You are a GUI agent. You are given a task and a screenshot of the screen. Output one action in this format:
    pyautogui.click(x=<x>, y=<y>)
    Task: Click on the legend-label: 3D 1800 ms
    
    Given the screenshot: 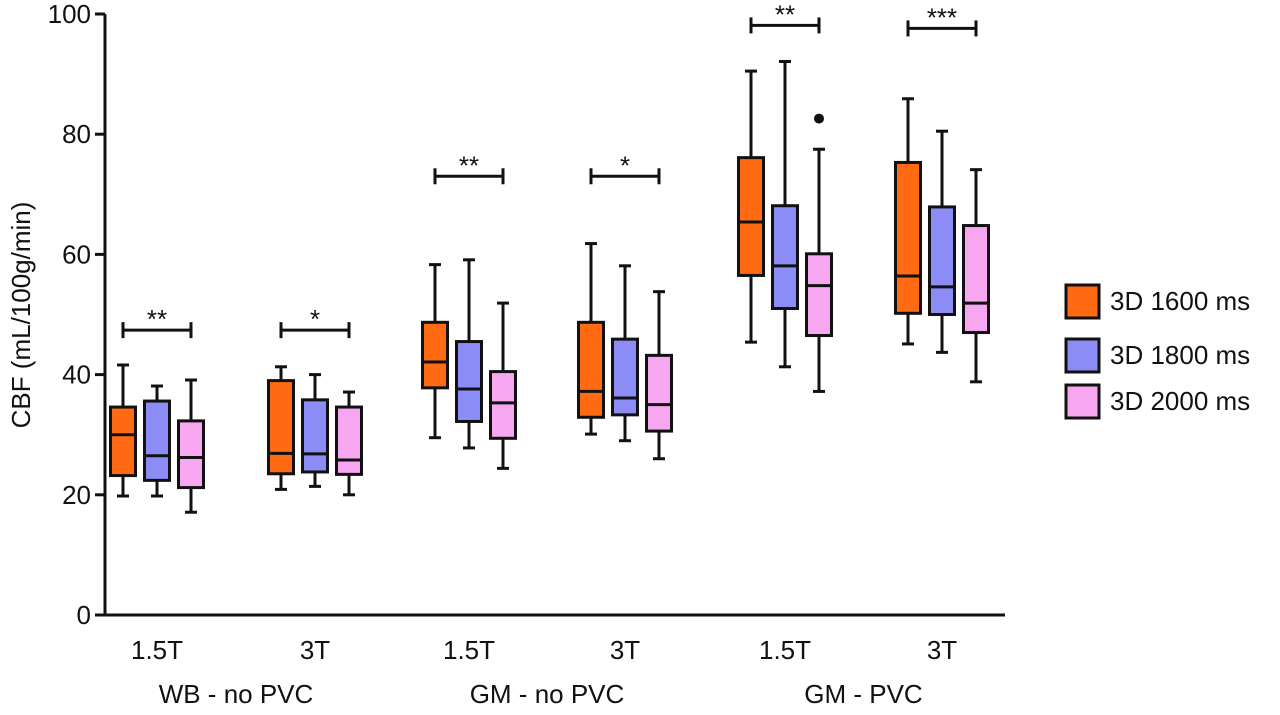 What is the action you would take?
    pyautogui.click(x=1180, y=355)
    